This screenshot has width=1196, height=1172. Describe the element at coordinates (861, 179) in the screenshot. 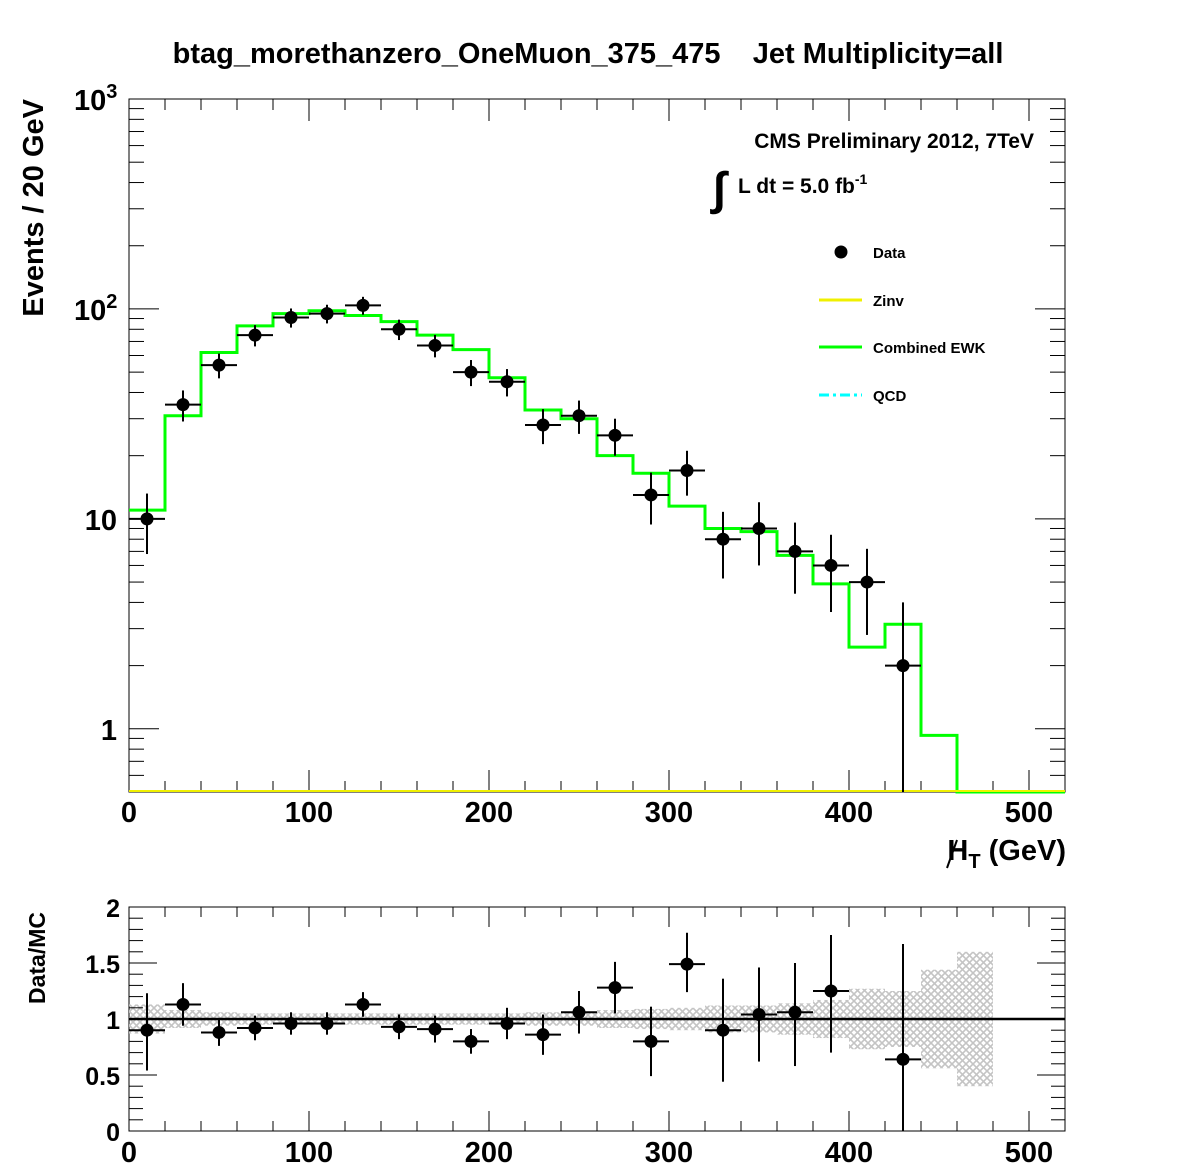

I see `annotation-exp: -1` at that location.